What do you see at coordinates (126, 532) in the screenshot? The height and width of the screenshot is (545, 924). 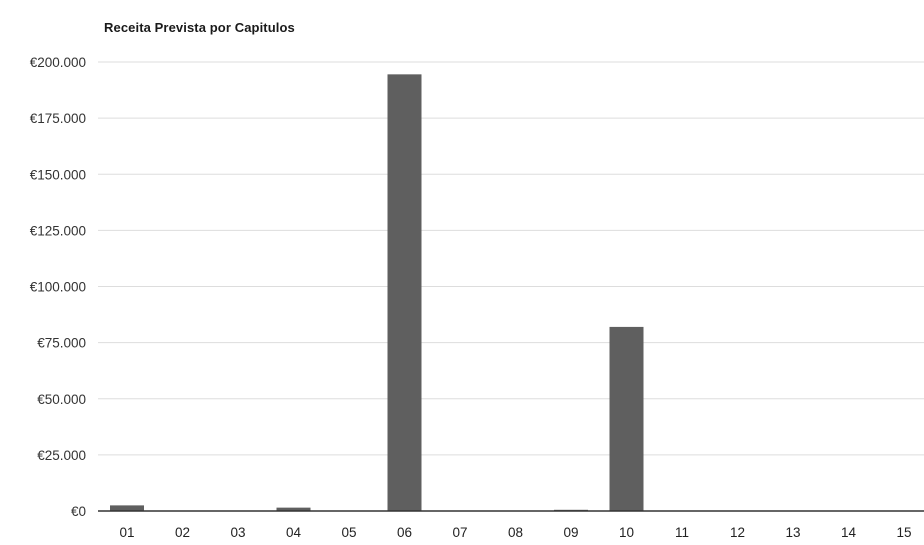 I see `x-tick-label: 01` at bounding box center [126, 532].